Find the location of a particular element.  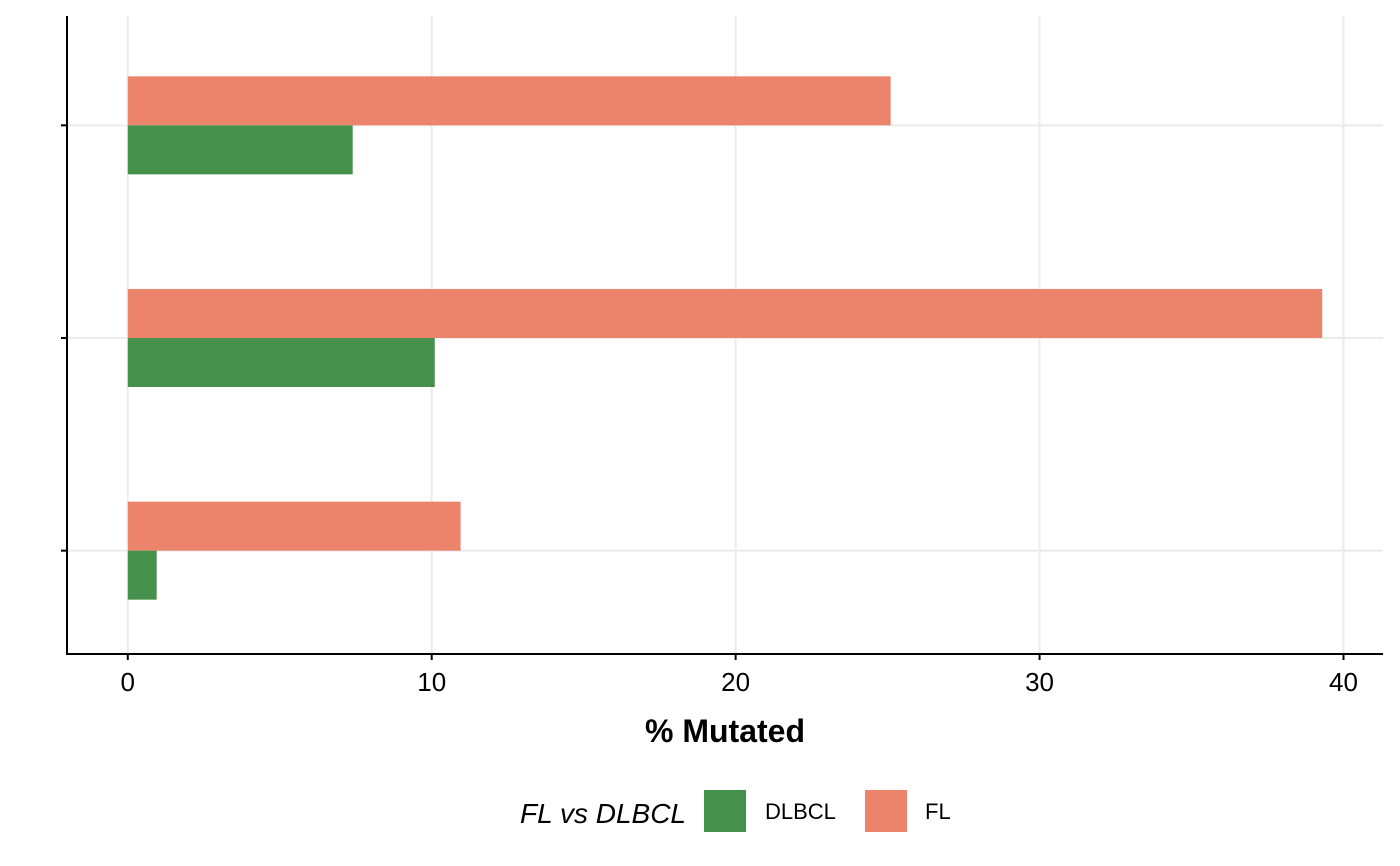

legend-title: FL vs DLBCL is located at coordinates (603, 813).